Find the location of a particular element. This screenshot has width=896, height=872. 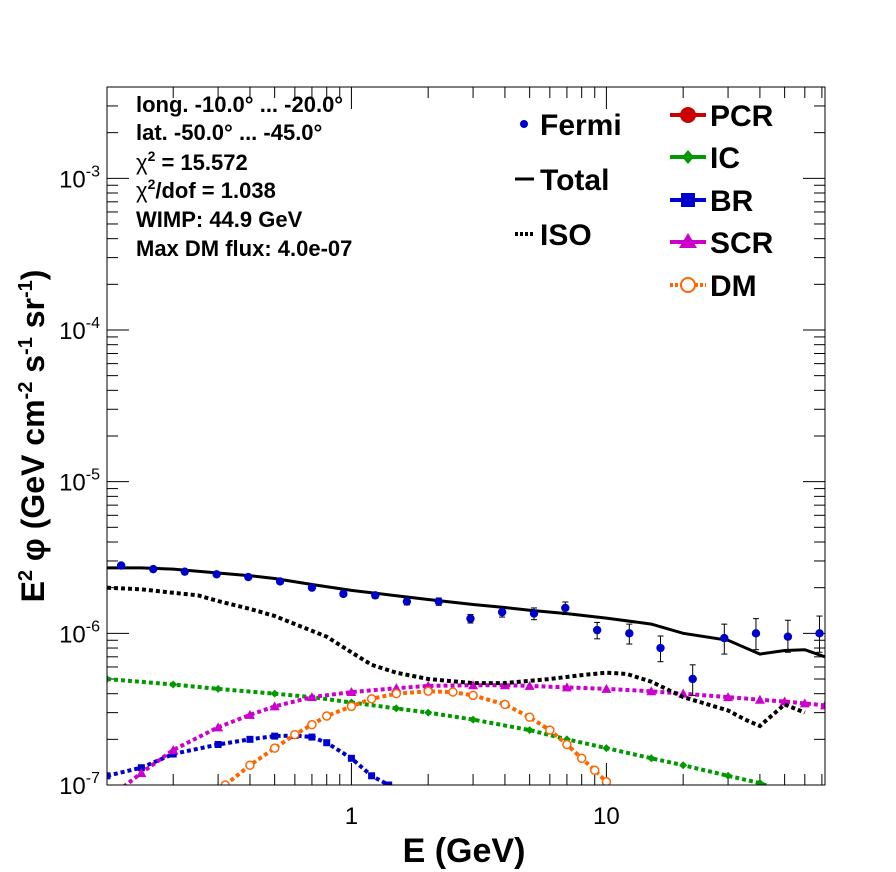

y-tick-label: 10⁻⁵ is located at coordinates (79, 482).